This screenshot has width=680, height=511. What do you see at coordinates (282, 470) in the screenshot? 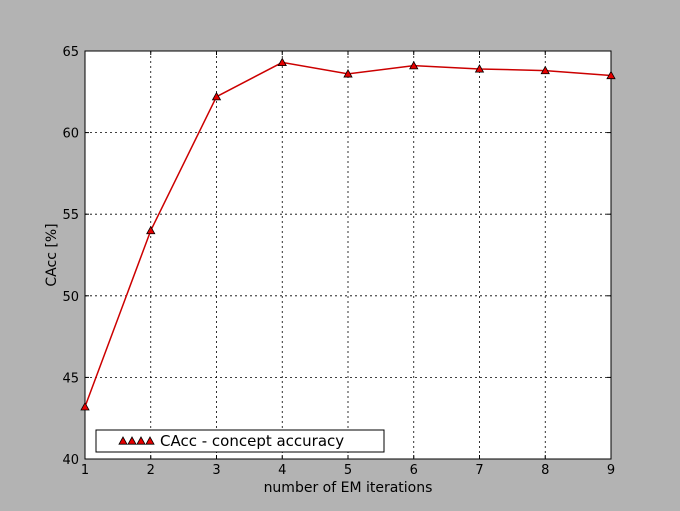
I see `x-tick-label: 4` at bounding box center [282, 470].